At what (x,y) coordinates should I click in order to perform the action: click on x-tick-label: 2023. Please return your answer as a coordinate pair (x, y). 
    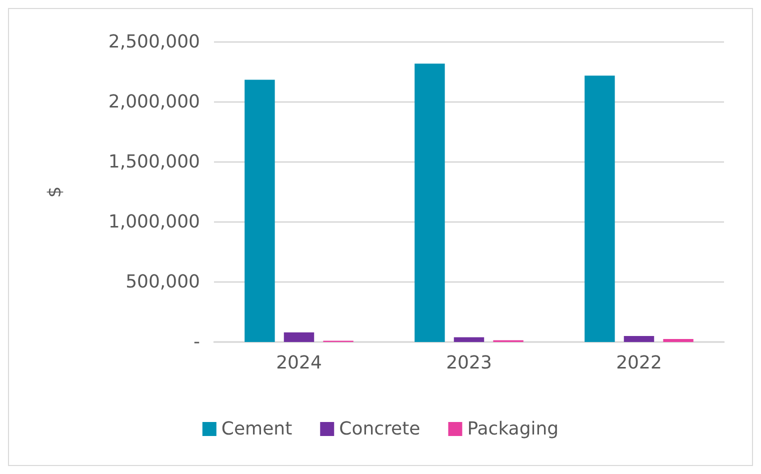
    Looking at the image, I should click on (469, 363).